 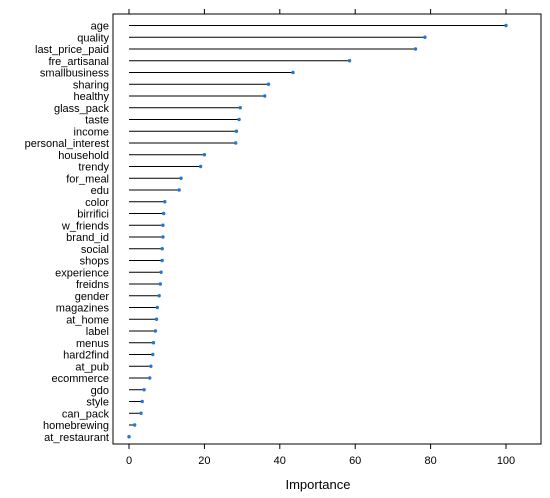 What do you see at coordinates (72, 50) in the screenshot?
I see `category-label-last_price_paid: last_price_paid` at bounding box center [72, 50].